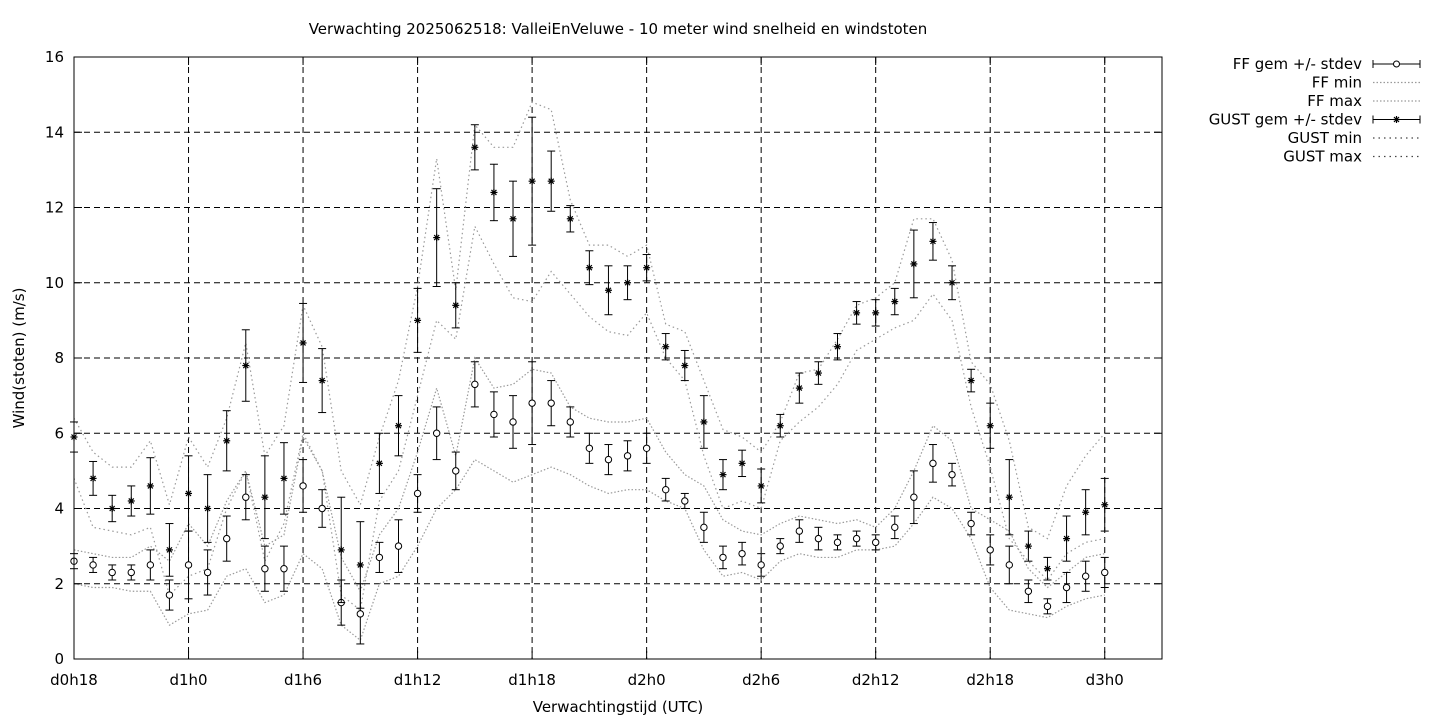 This screenshot has height=720, width=1440. What do you see at coordinates (59, 584) in the screenshot?
I see `y-tick-label: 2` at bounding box center [59, 584].